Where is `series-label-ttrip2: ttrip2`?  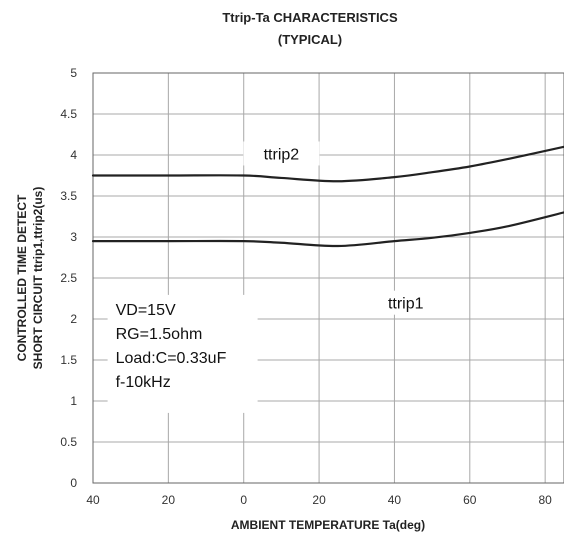
series-label-ttrip2: ttrip2 is located at coordinates (282, 154).